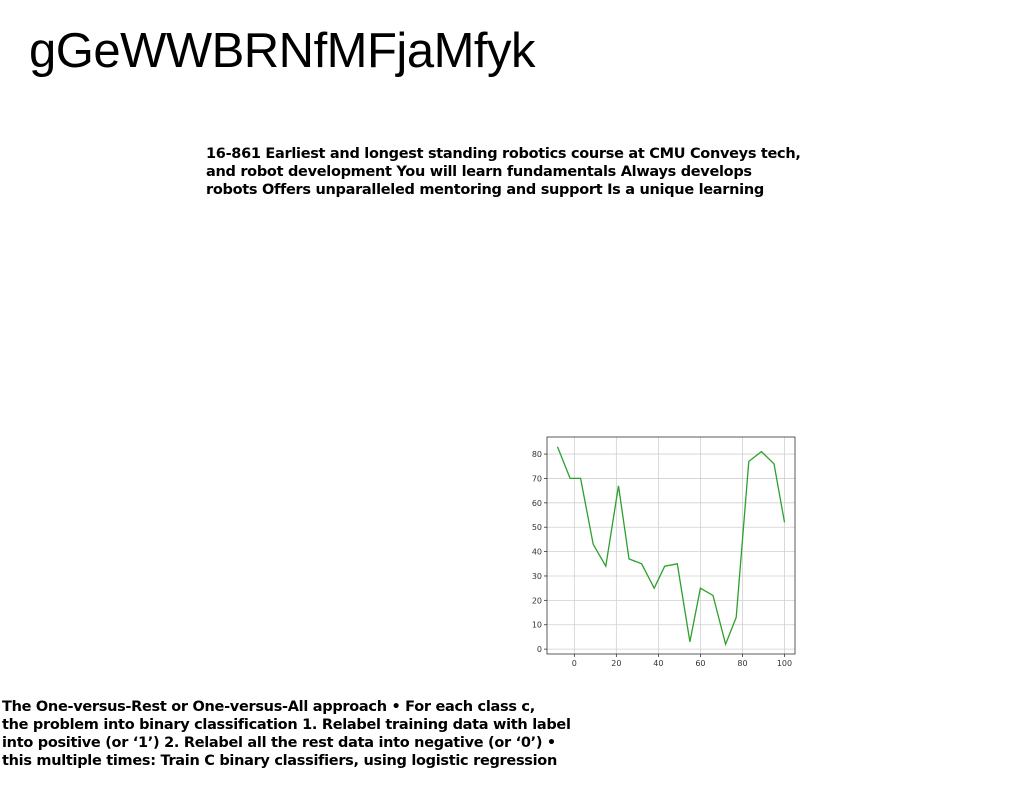 The height and width of the screenshot is (788, 1024). What do you see at coordinates (682, 661) in the screenshot?
I see `x-axis-ticks: 0 20 40 60 80 100` at bounding box center [682, 661].